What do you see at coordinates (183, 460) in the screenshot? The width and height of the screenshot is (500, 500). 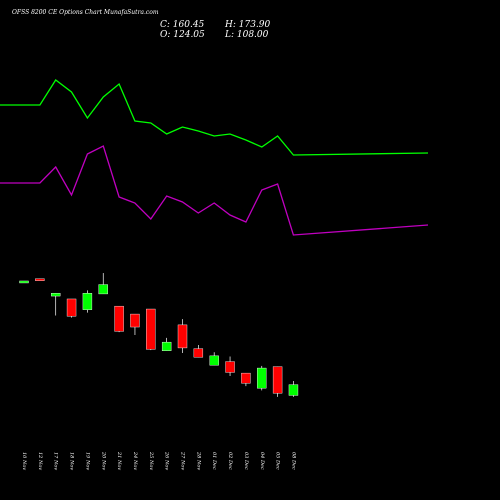 I see `x-tick-label: 27 Nov` at bounding box center [183, 460].